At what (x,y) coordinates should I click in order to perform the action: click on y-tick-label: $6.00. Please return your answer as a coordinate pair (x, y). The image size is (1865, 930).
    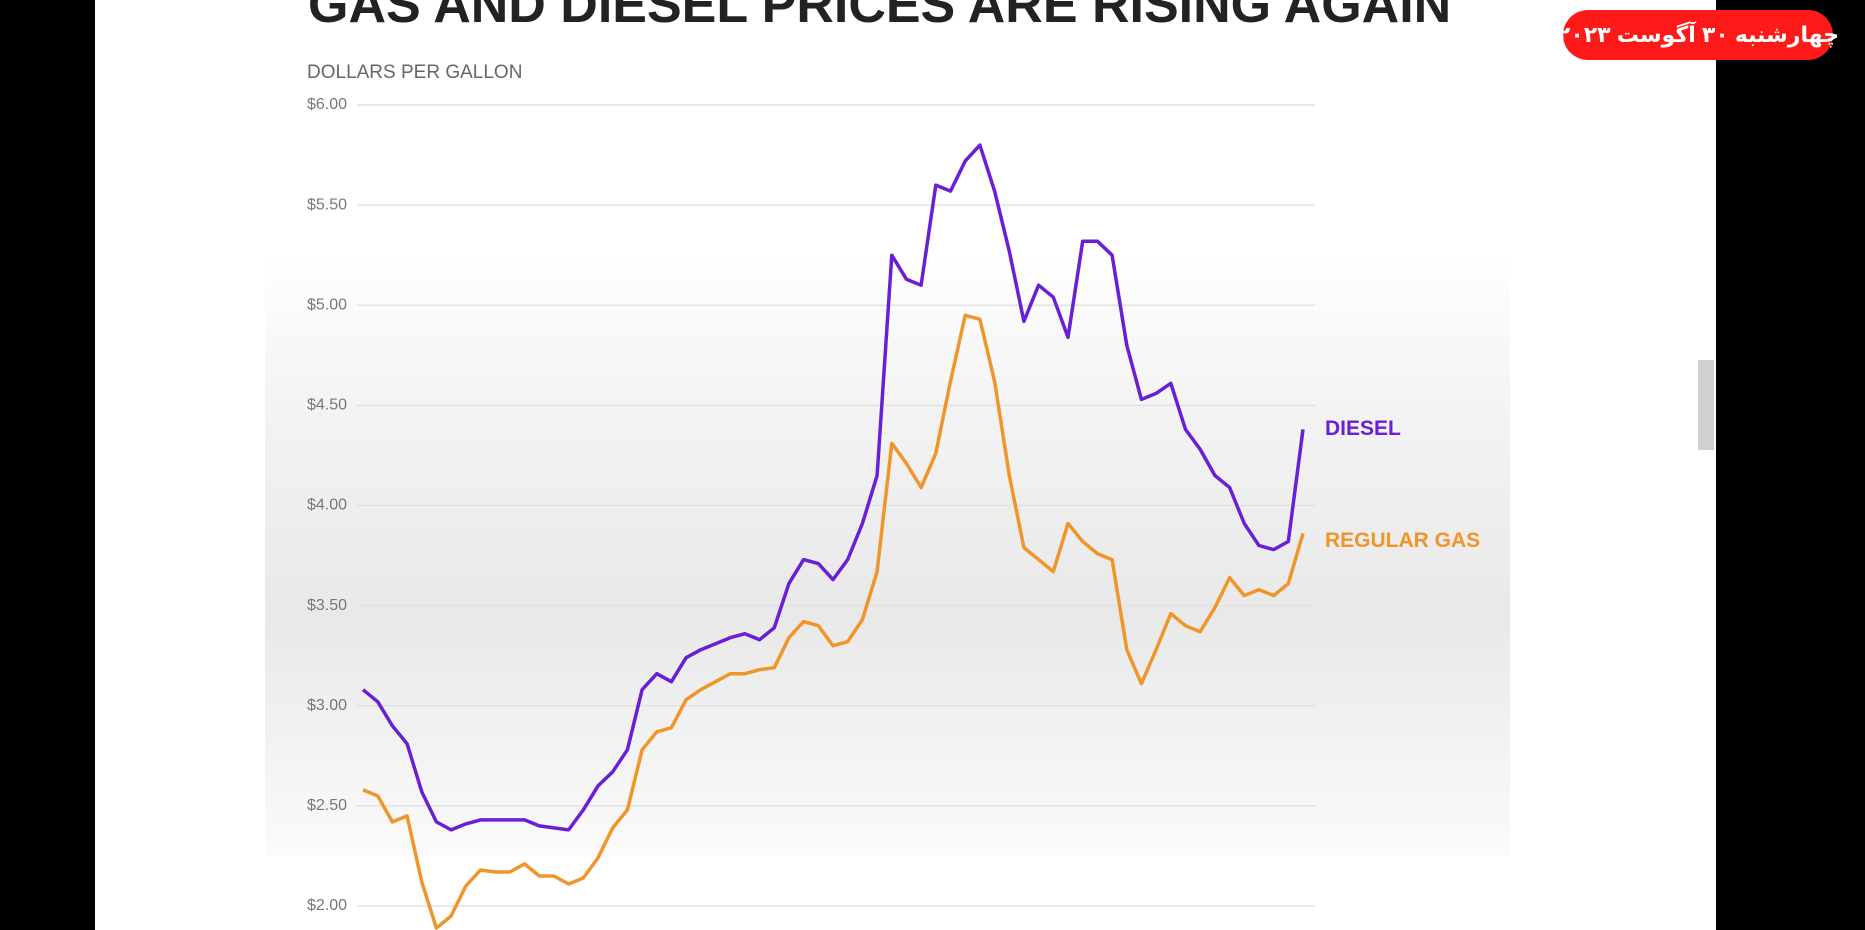
    Looking at the image, I should click on (327, 104).